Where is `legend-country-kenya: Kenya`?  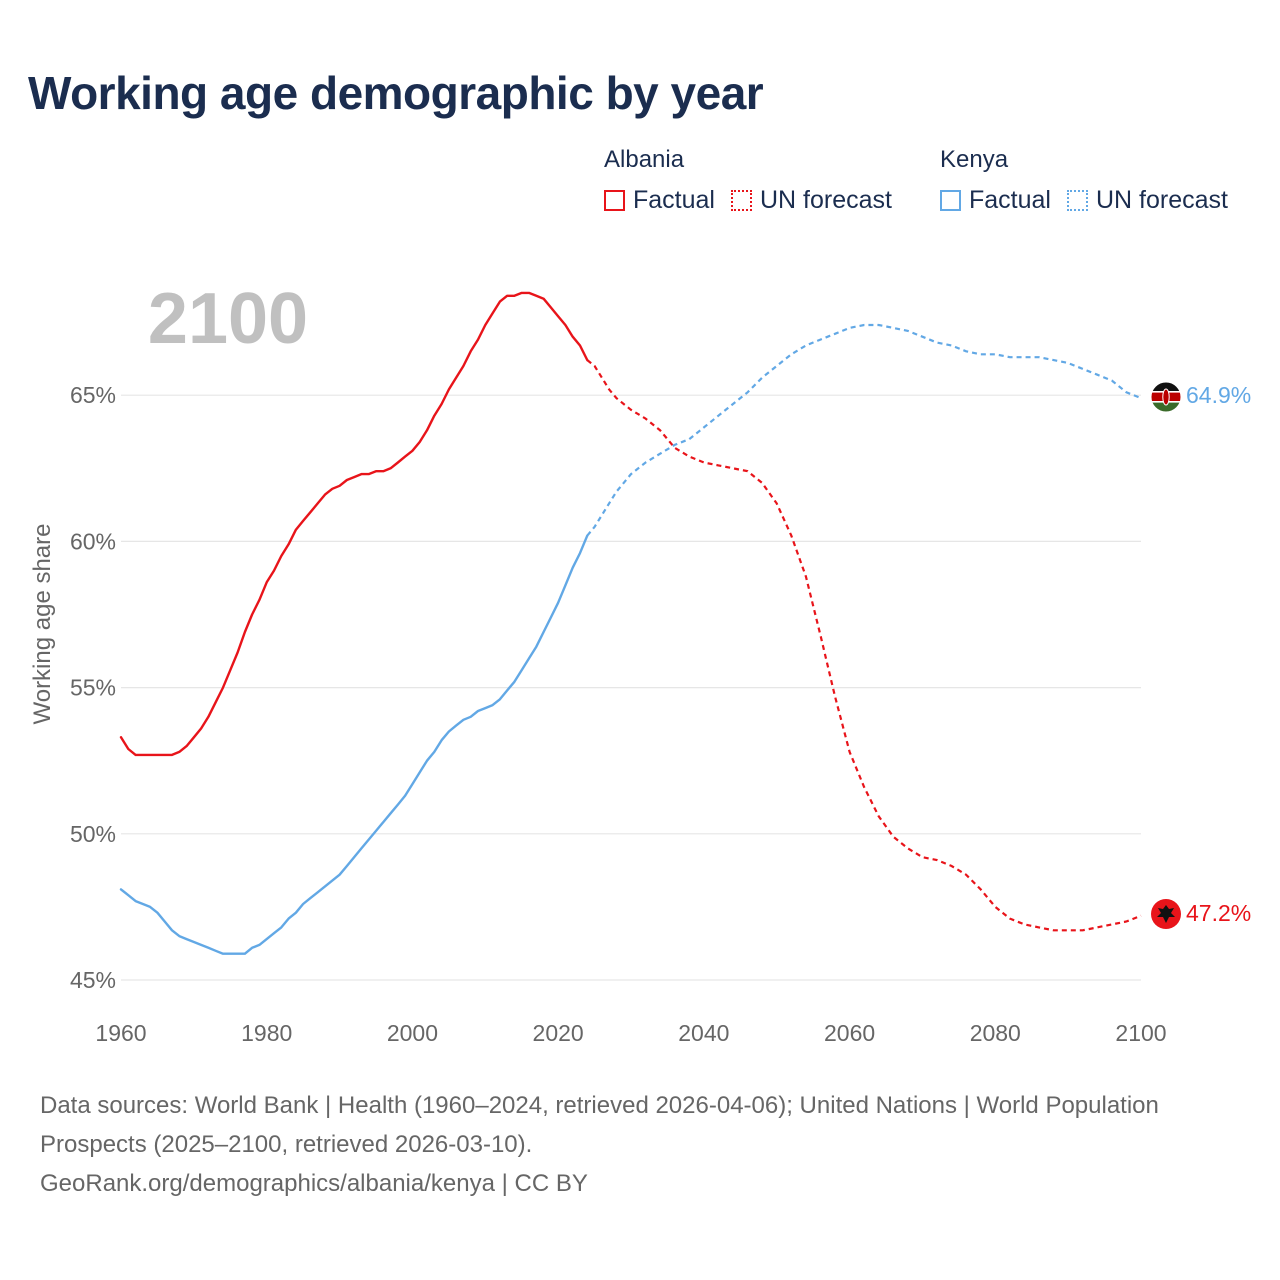
legend-country-kenya: Kenya is located at coordinates (974, 159).